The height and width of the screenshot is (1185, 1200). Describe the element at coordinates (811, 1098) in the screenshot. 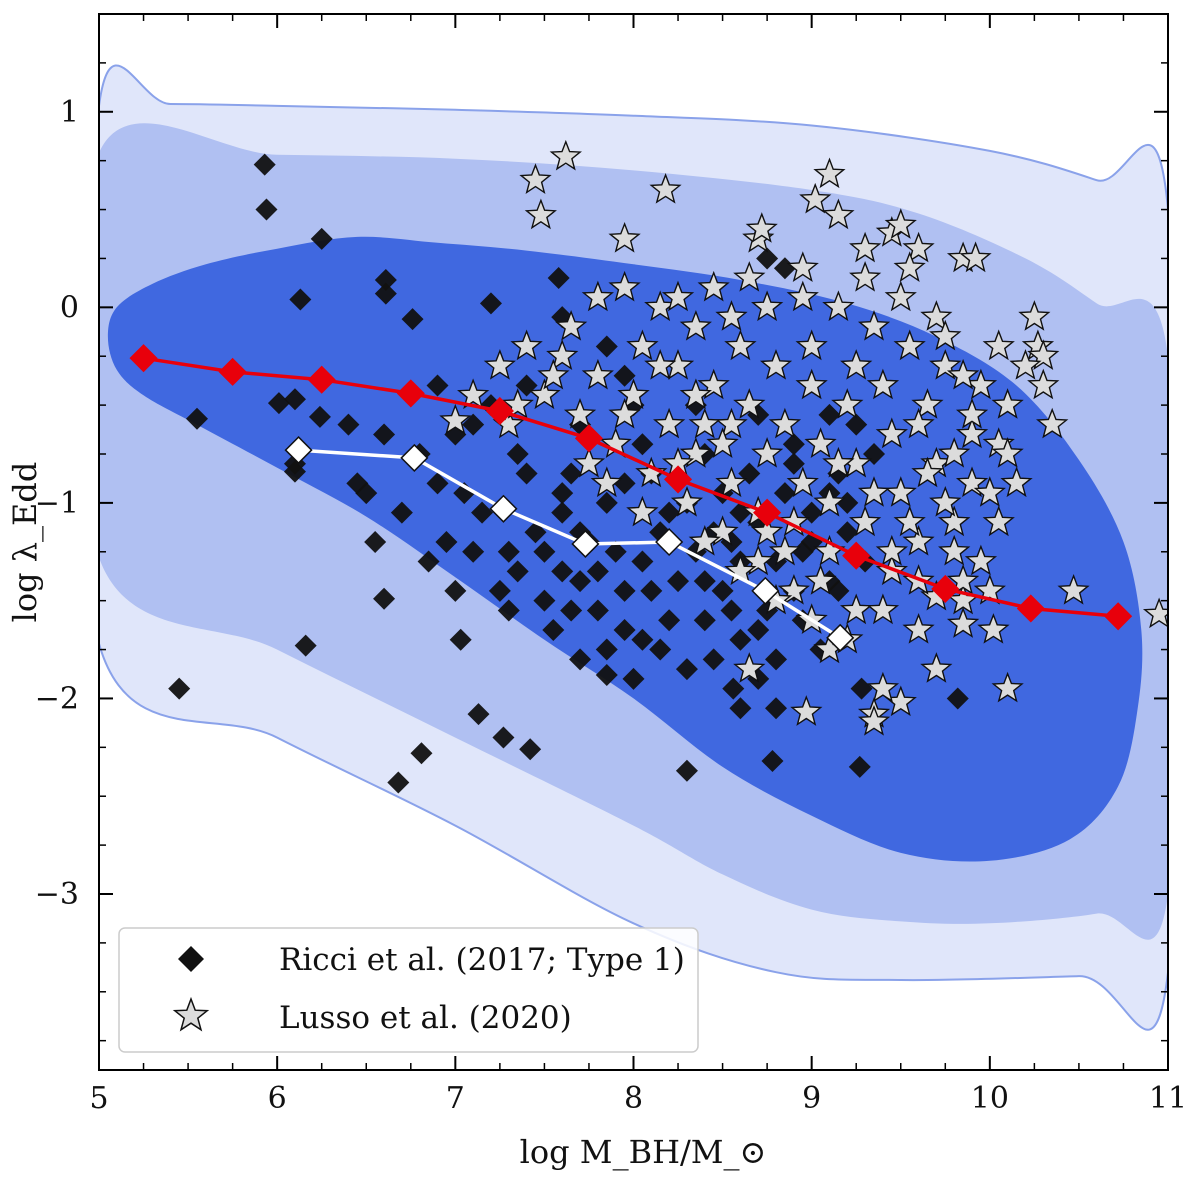

I see `x-tick-label: 9` at that location.